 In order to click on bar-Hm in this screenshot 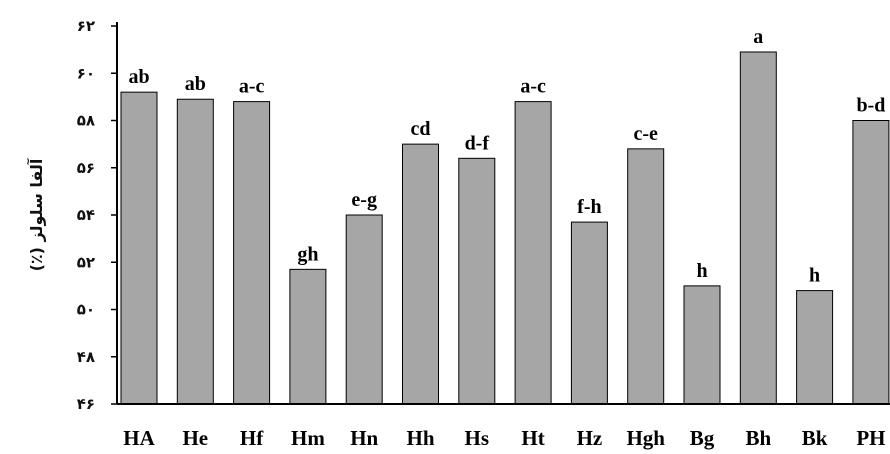, I will do `click(308, 336)`.